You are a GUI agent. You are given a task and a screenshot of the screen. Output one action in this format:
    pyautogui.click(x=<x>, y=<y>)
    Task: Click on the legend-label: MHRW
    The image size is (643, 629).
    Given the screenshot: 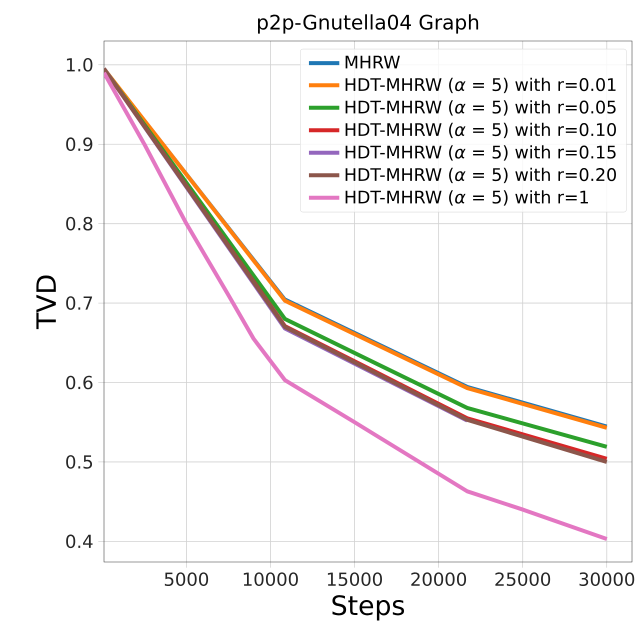 What is the action you would take?
    pyautogui.click(x=373, y=62)
    